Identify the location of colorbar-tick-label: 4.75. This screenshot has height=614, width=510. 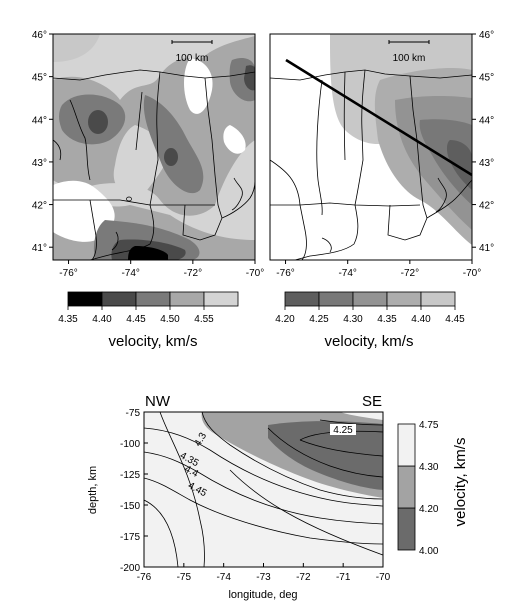
(429, 425).